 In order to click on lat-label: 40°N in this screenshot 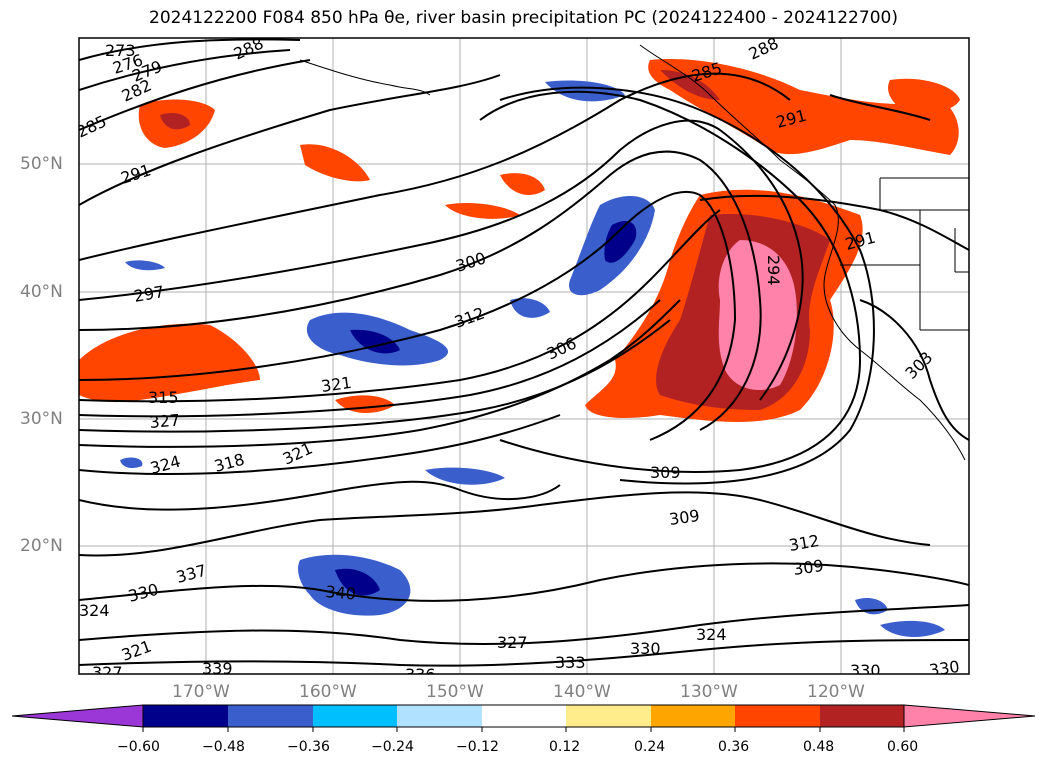, I will do `click(41, 292)`.